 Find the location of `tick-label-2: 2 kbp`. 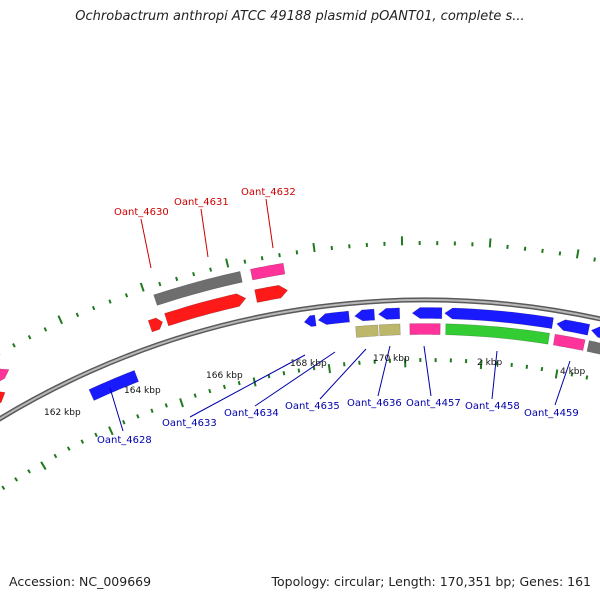

tick-label-2: 2 kbp is located at coordinates (490, 363).